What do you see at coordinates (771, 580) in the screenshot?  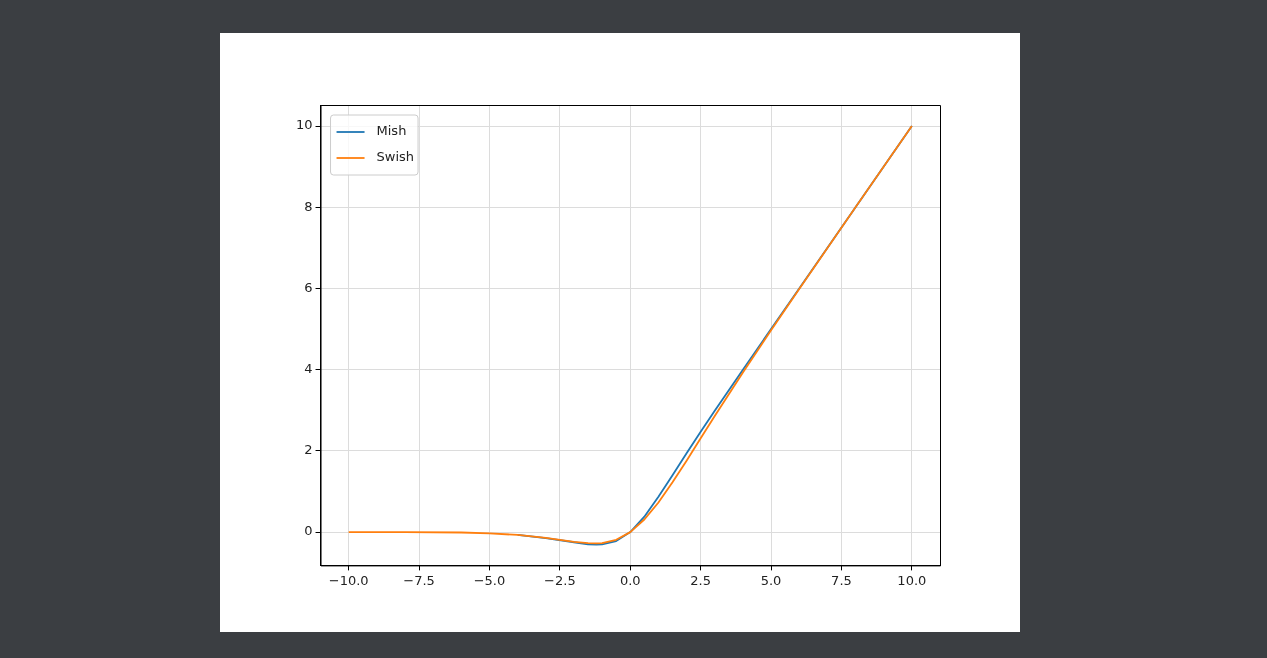 I see `x-tick-label: 5.0` at bounding box center [771, 580].